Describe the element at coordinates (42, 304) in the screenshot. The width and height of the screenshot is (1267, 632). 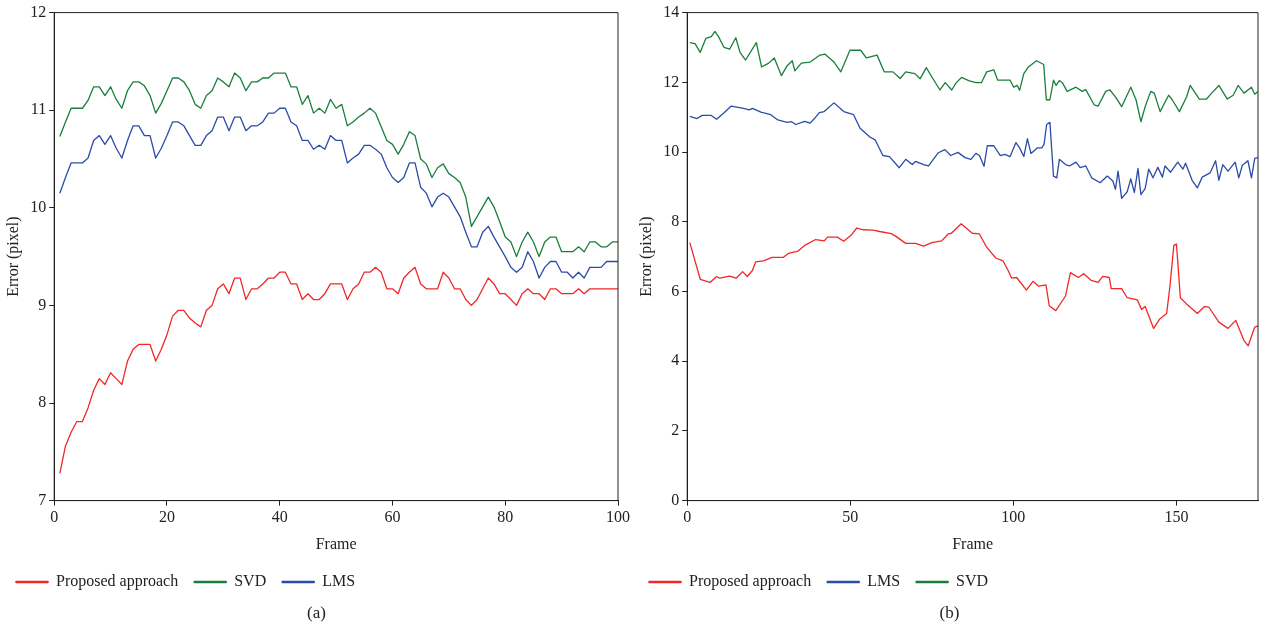
I see `y-tick-label: 9` at that location.